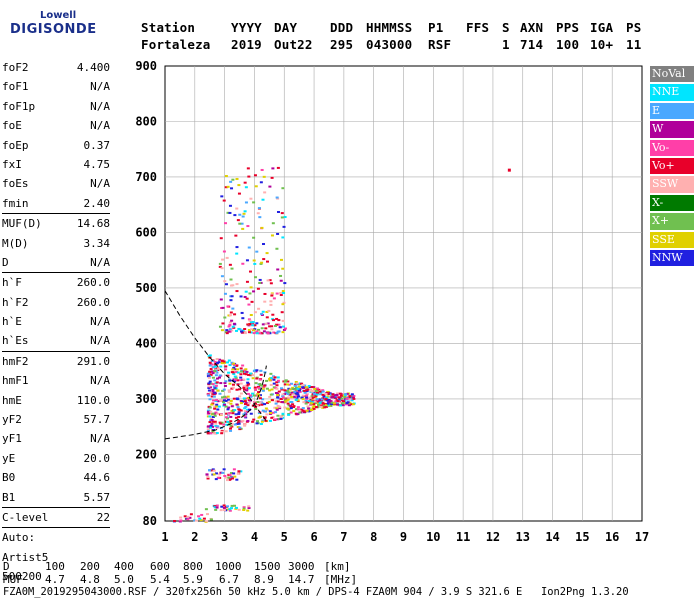 The image size is (700, 600). What do you see at coordinates (15, 67) in the screenshot?
I see `param-name: foF2` at bounding box center [15, 67].